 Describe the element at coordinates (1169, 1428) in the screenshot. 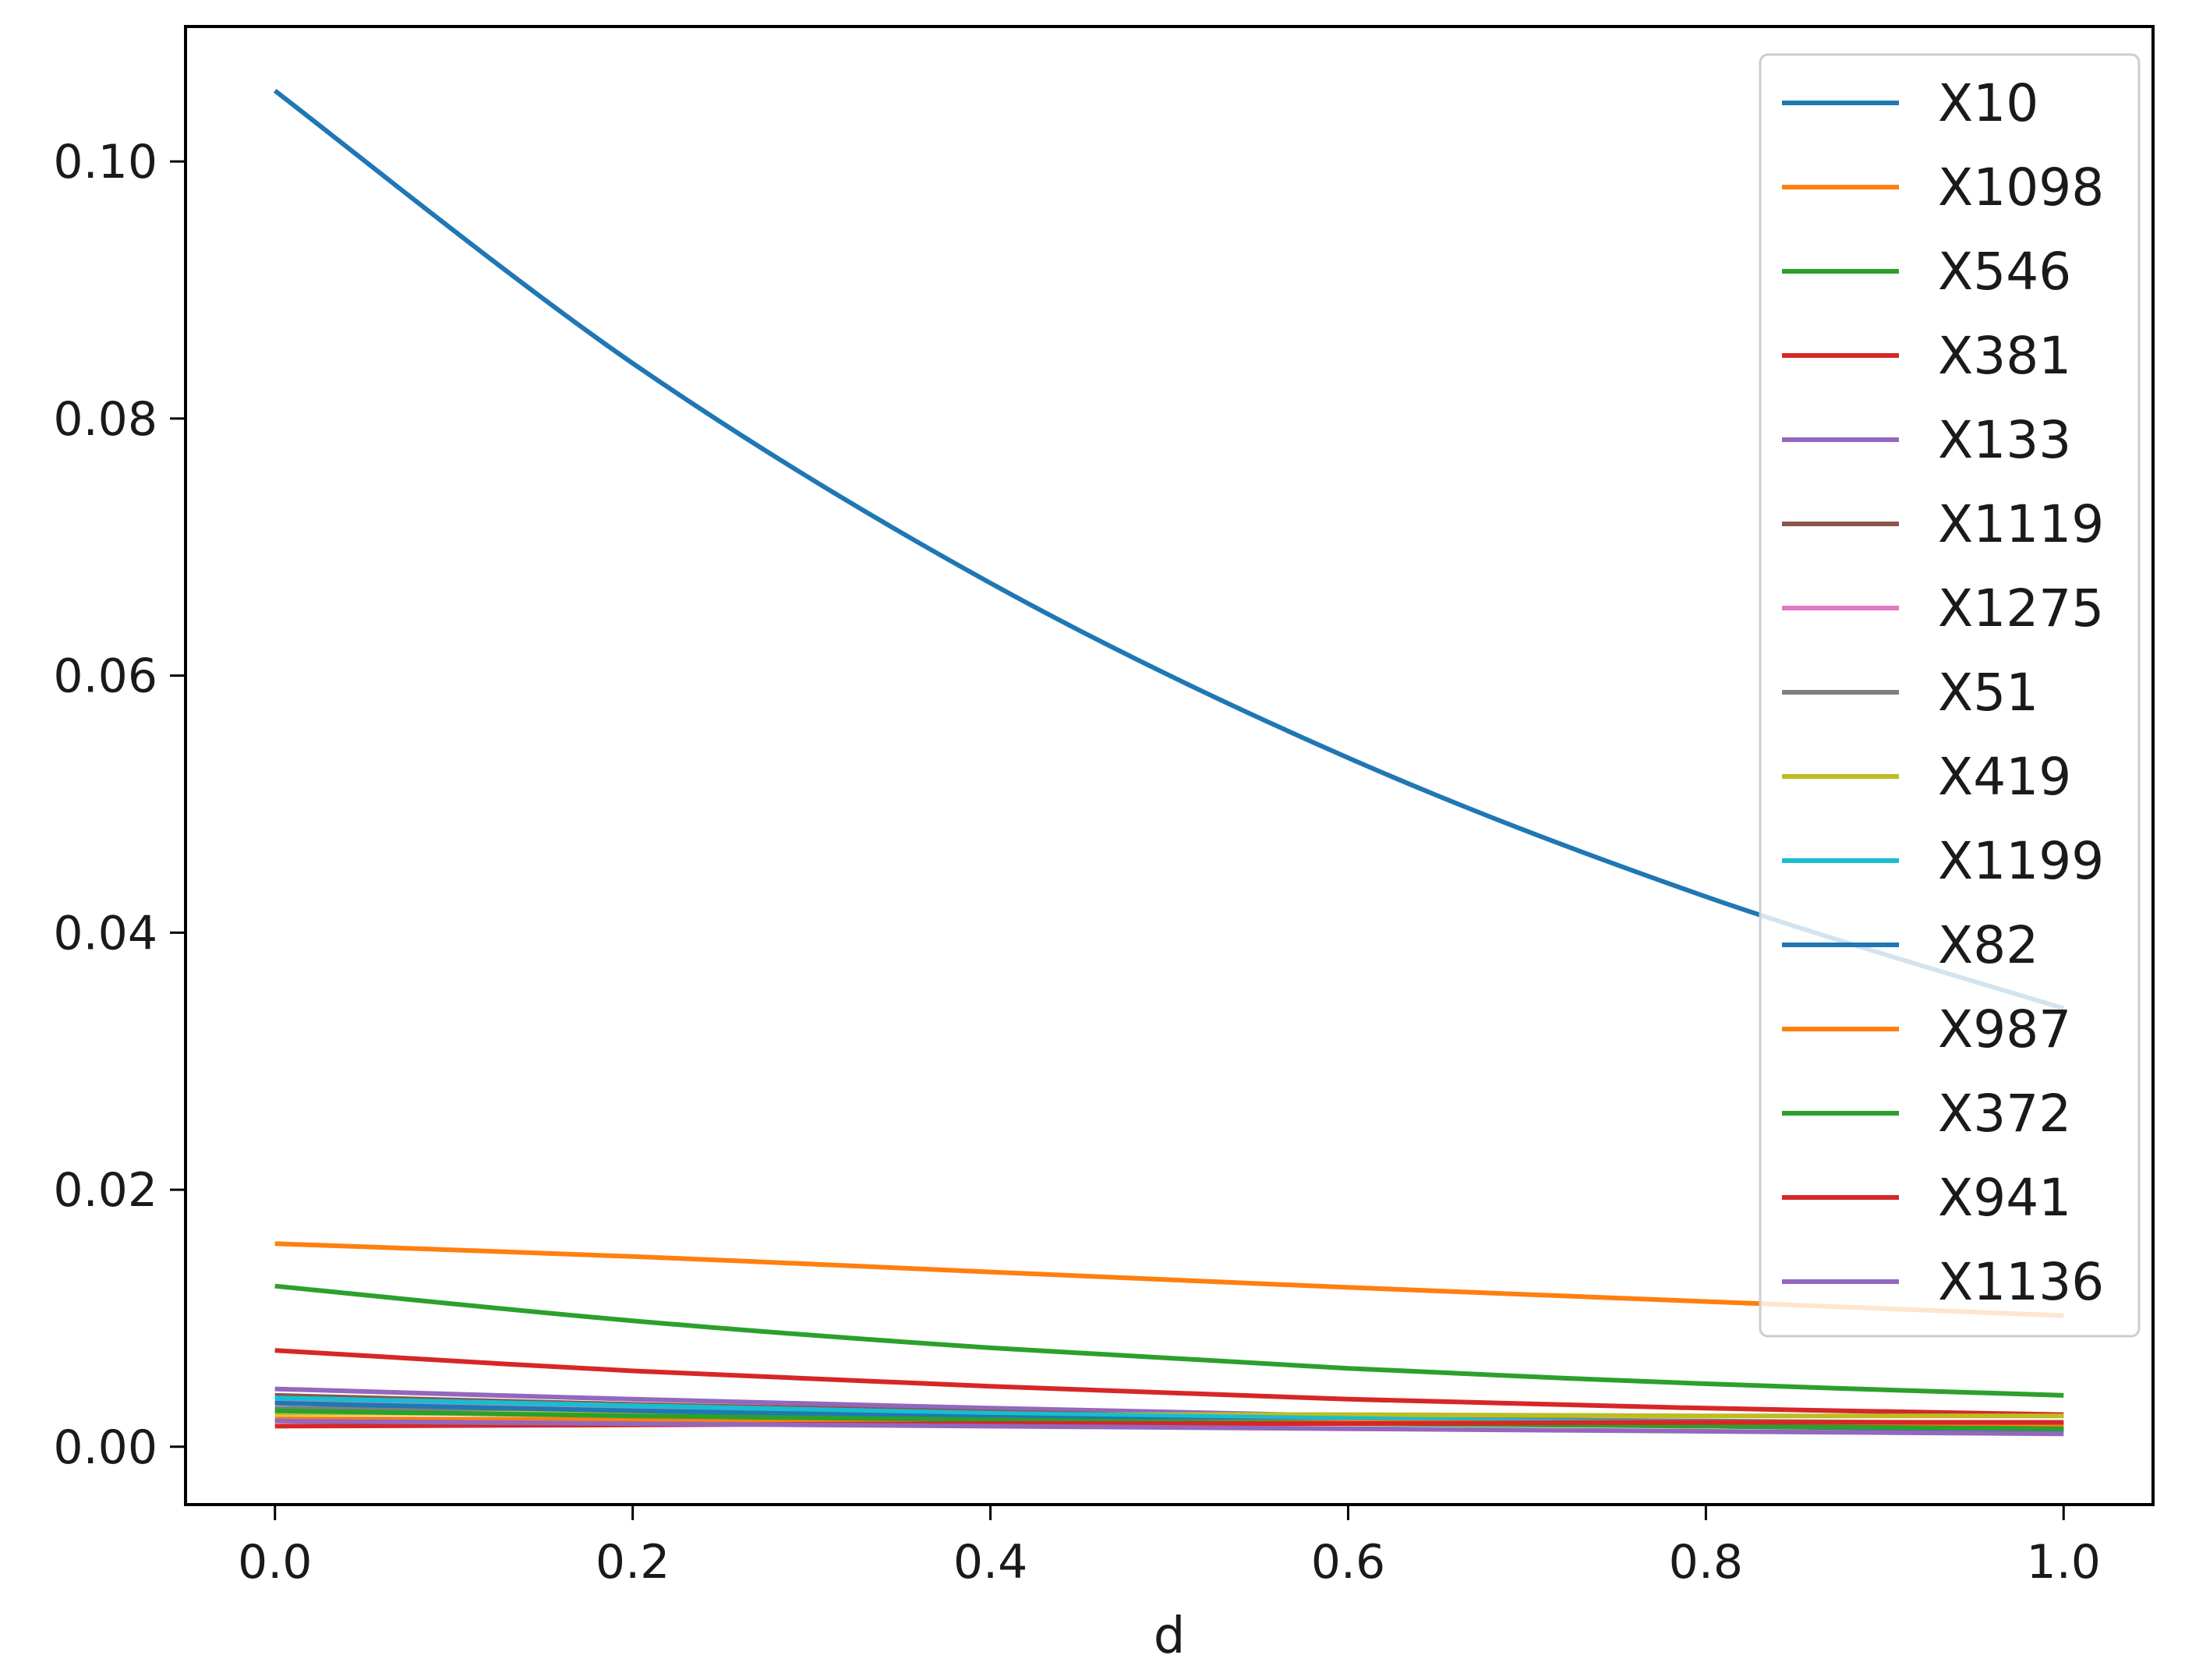

I see `series-line-x1136` at that location.